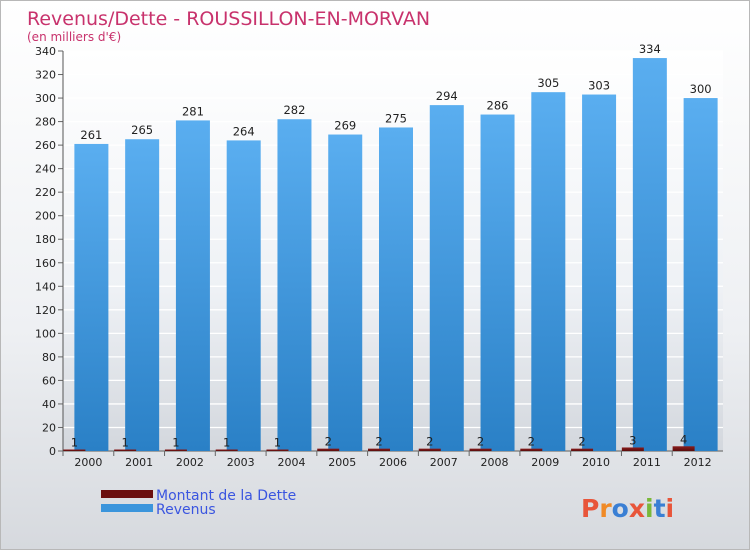  Describe the element at coordinates (660, 508) in the screenshot. I see `logo-letter: t` at that location.